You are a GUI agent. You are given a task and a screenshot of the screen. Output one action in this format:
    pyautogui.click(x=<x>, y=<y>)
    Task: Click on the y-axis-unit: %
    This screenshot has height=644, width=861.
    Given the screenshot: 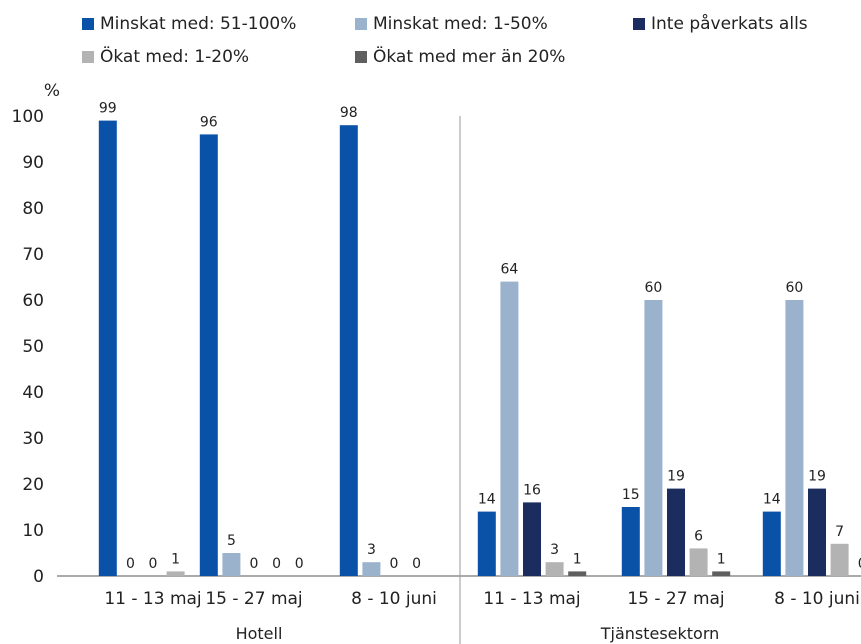 What is the action you would take?
    pyautogui.click(x=52, y=91)
    